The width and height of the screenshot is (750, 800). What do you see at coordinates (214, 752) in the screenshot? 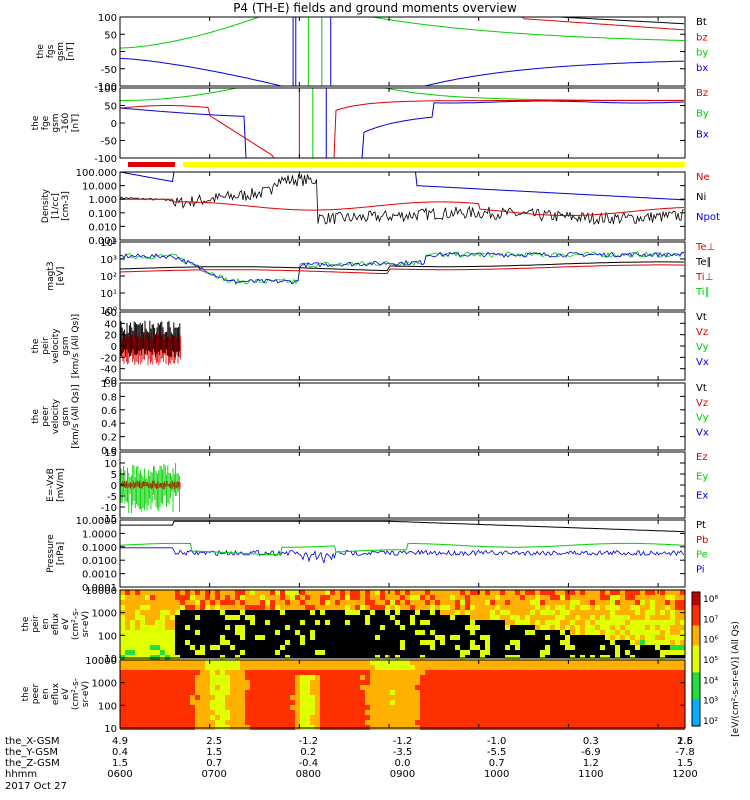
I see `x-tick-y-gsm: 1.5` at bounding box center [214, 752].